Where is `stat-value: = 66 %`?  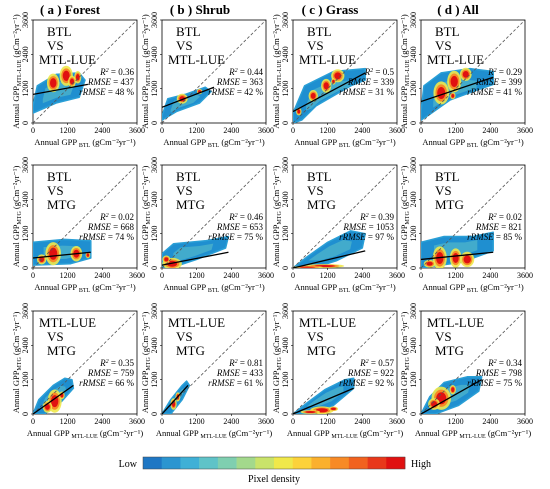 stat-value: = 66 % is located at coordinates (120, 383).